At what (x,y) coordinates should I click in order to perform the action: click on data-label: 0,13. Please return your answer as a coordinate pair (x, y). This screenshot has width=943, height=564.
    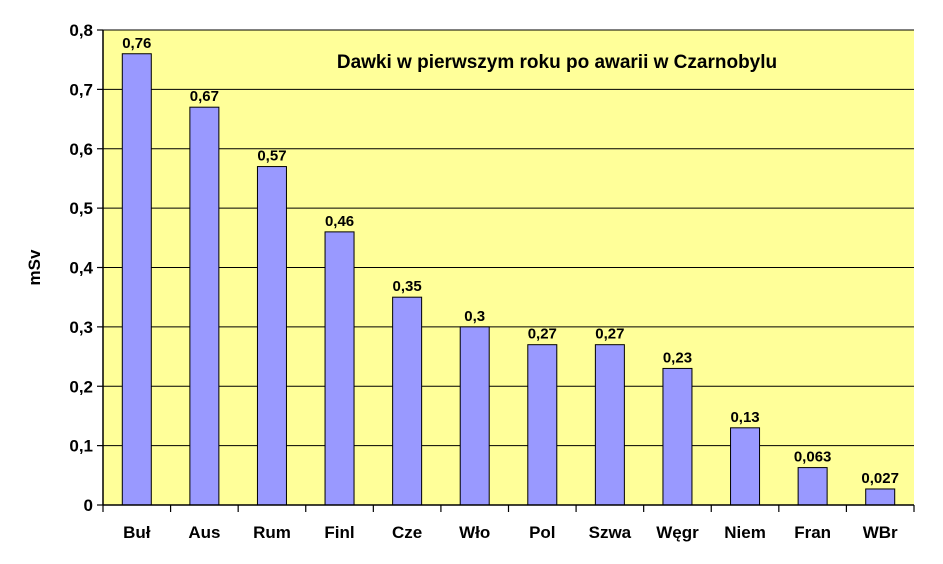
    Looking at the image, I should click on (744, 417).